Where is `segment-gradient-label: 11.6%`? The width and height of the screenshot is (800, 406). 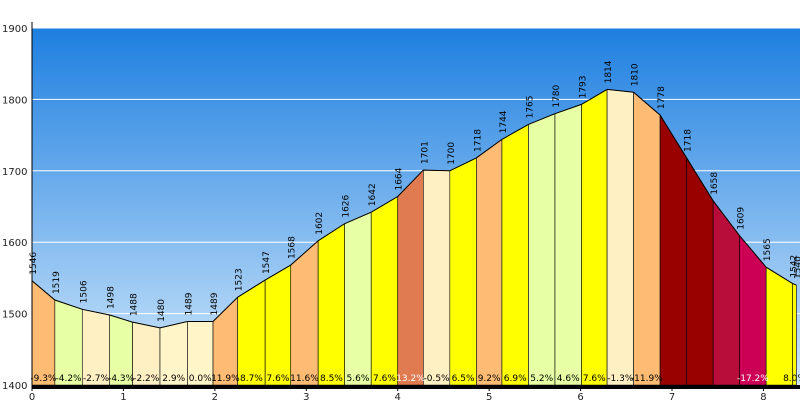 segment-gradient-label: 11.6% is located at coordinates (304, 379).